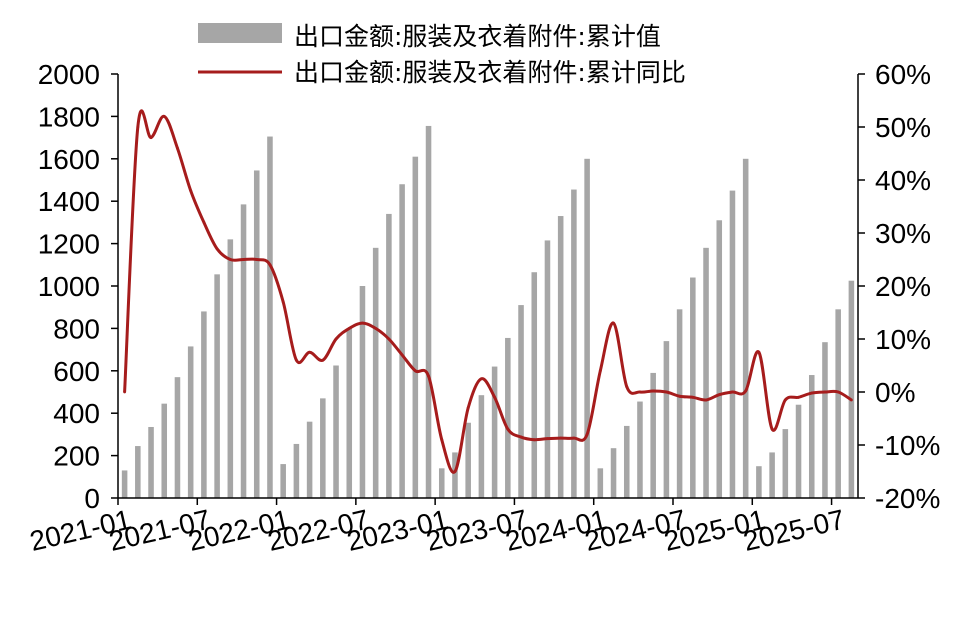  What do you see at coordinates (92, 498) in the screenshot?
I see `y-left-tick-label-0: 0` at bounding box center [92, 498].